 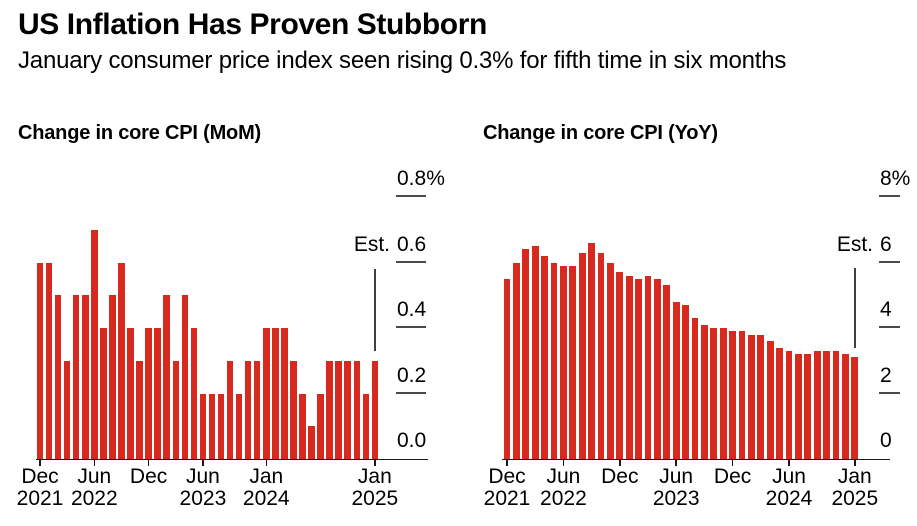 What do you see at coordinates (789, 487) in the screenshot?
I see `x-axis-label: Jun 2024` at bounding box center [789, 487].